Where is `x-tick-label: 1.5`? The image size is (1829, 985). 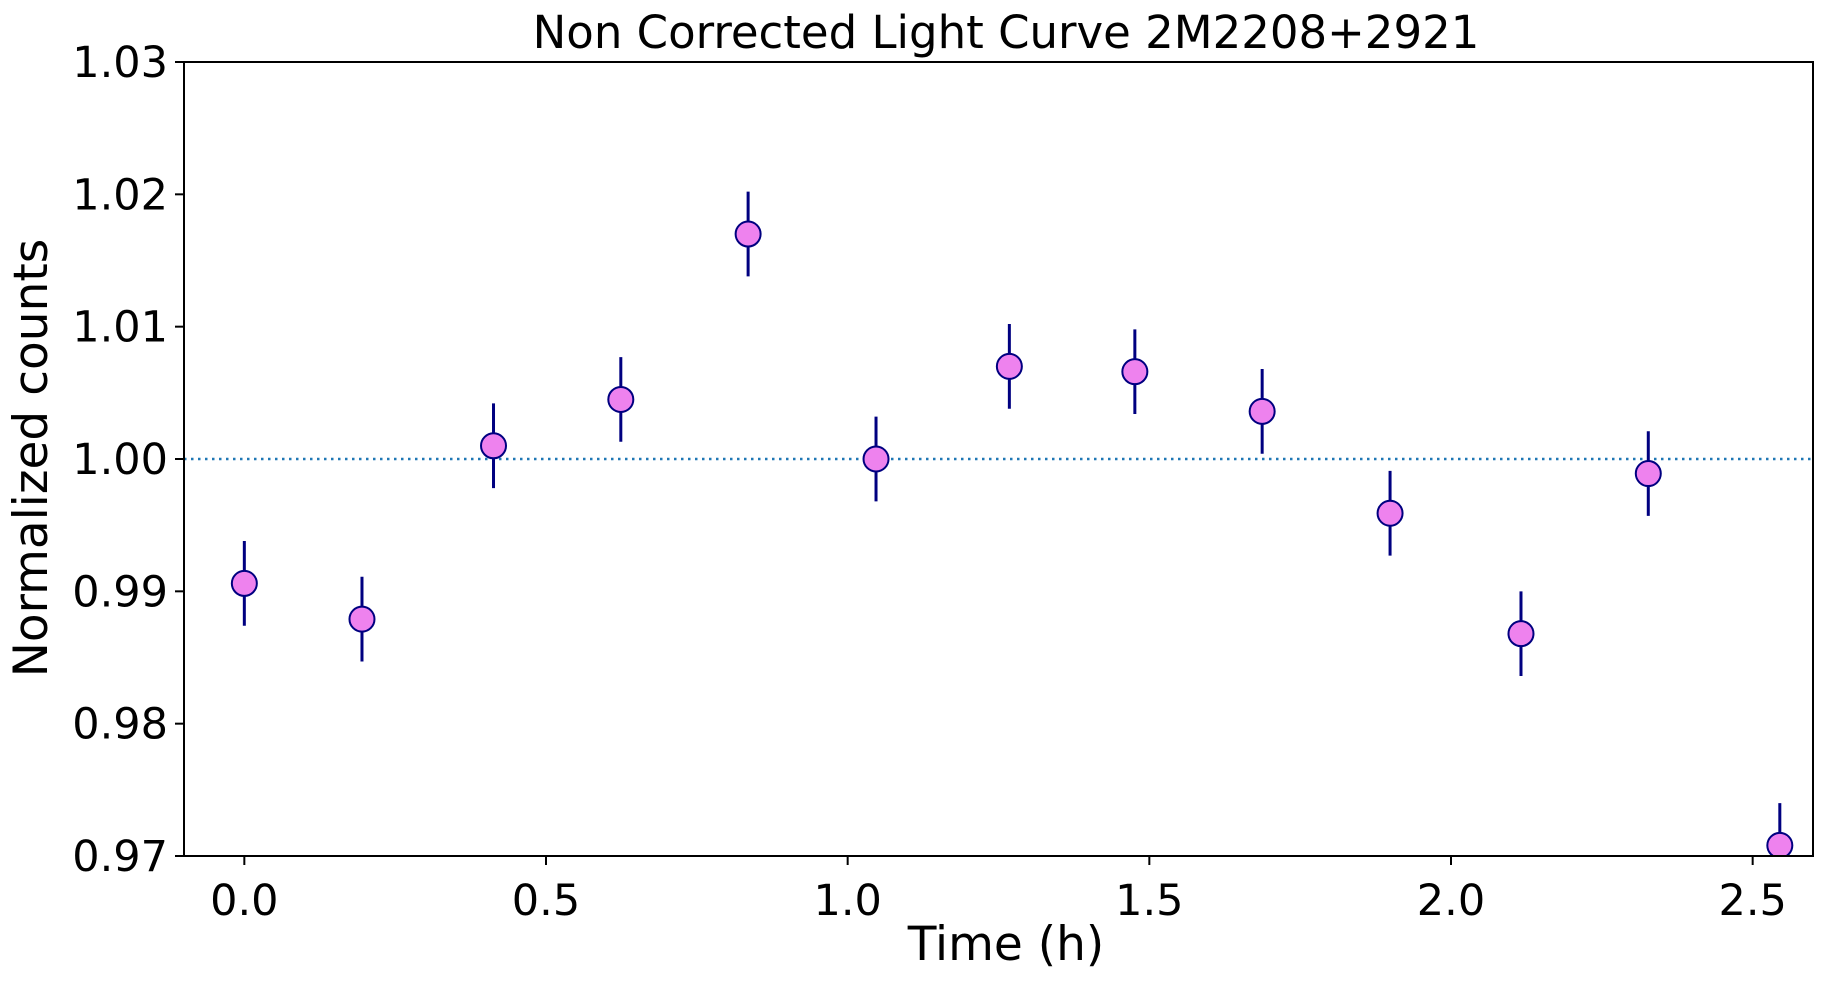 x-tick-label: 1.5 is located at coordinates (1149, 901).